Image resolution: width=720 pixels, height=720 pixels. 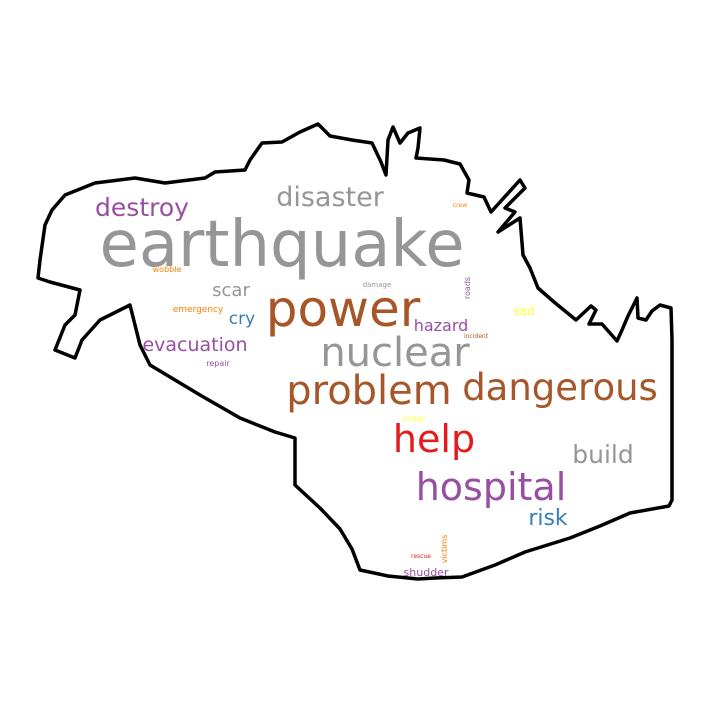 What do you see at coordinates (281, 245) in the screenshot?
I see `word-earthquake: earthquake` at bounding box center [281, 245].